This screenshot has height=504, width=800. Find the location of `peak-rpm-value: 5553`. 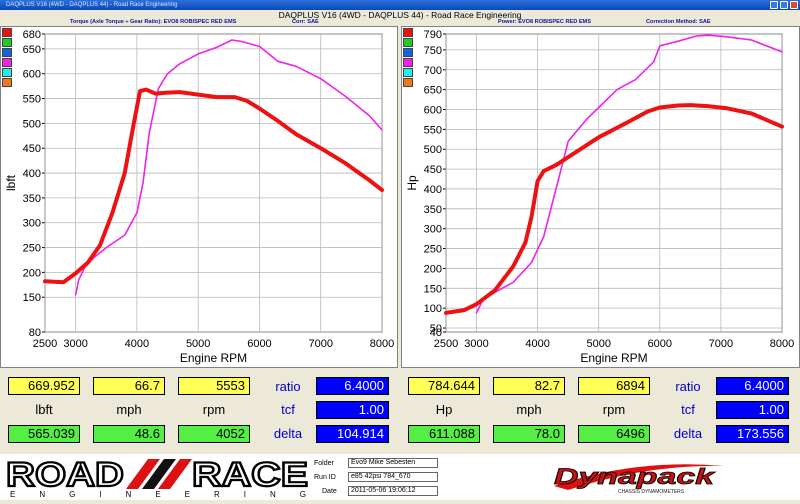

peak-rpm-value: 5553 is located at coordinates (214, 386).